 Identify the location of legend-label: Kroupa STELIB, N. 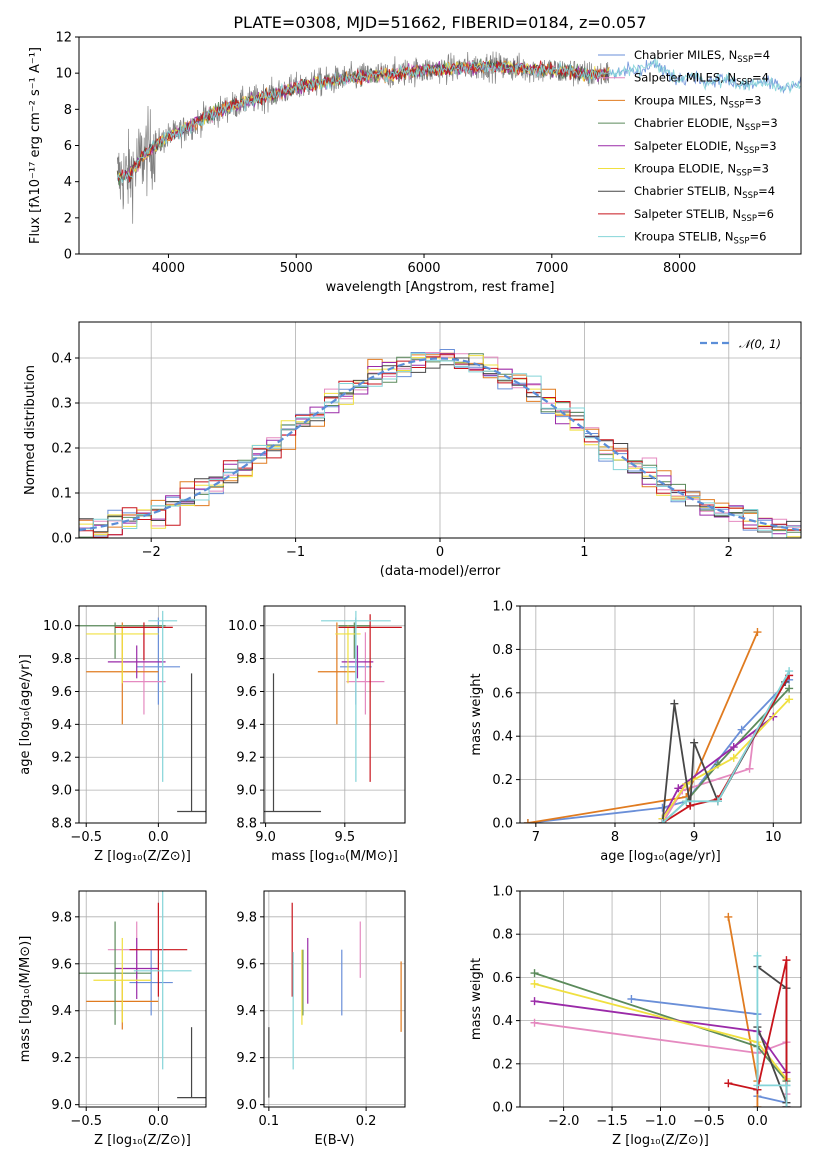
(684, 237).